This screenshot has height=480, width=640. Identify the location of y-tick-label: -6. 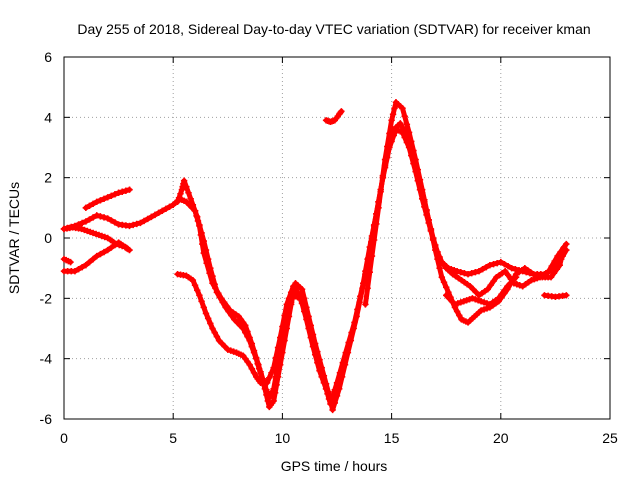
(46, 419).